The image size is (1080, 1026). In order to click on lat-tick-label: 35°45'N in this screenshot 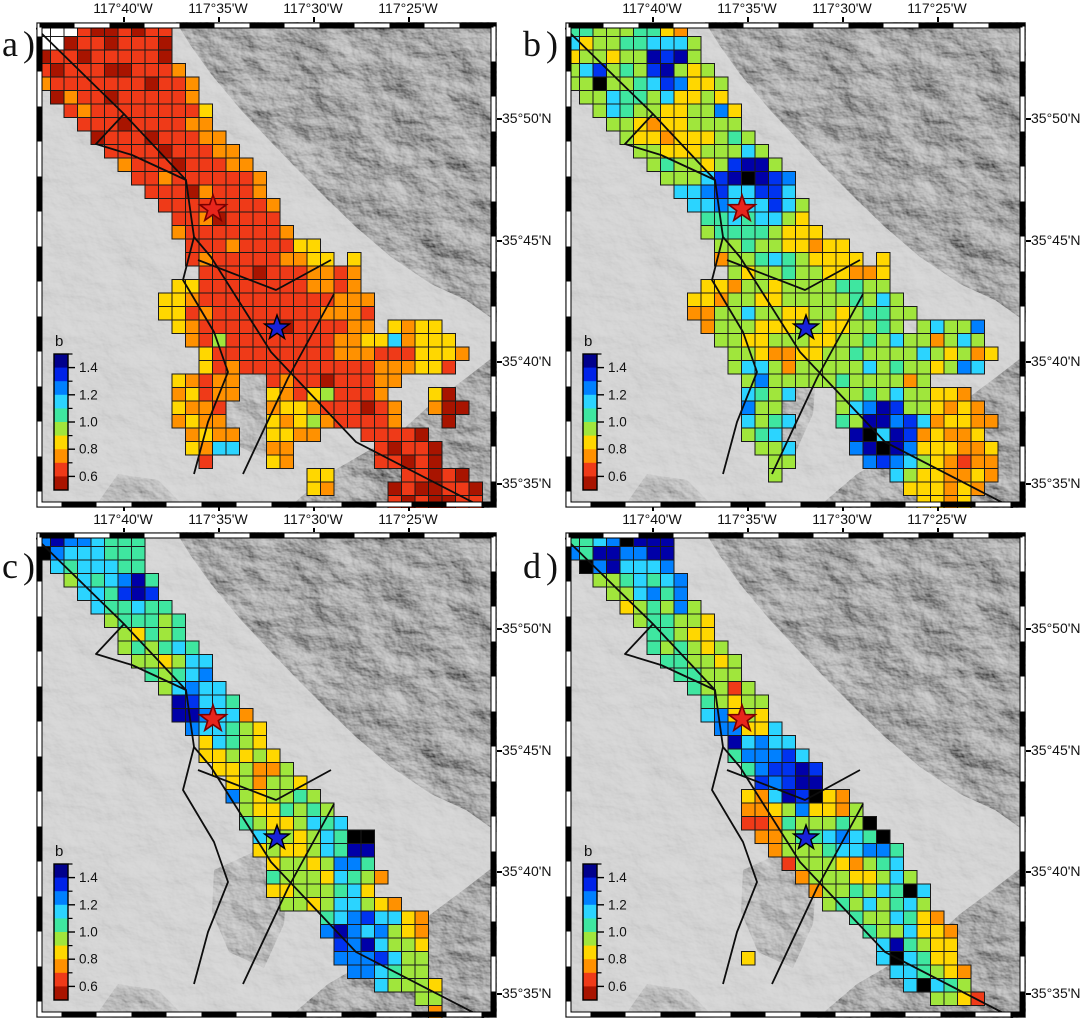, I will do `click(1055, 750)`.